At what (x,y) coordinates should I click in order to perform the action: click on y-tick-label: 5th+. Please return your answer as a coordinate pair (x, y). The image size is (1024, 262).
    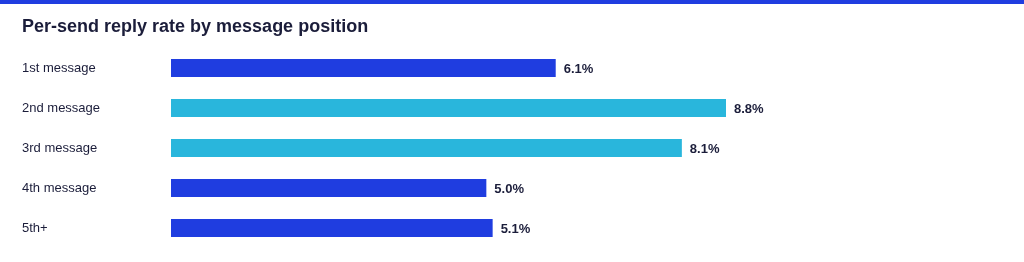
    Looking at the image, I should click on (35, 227).